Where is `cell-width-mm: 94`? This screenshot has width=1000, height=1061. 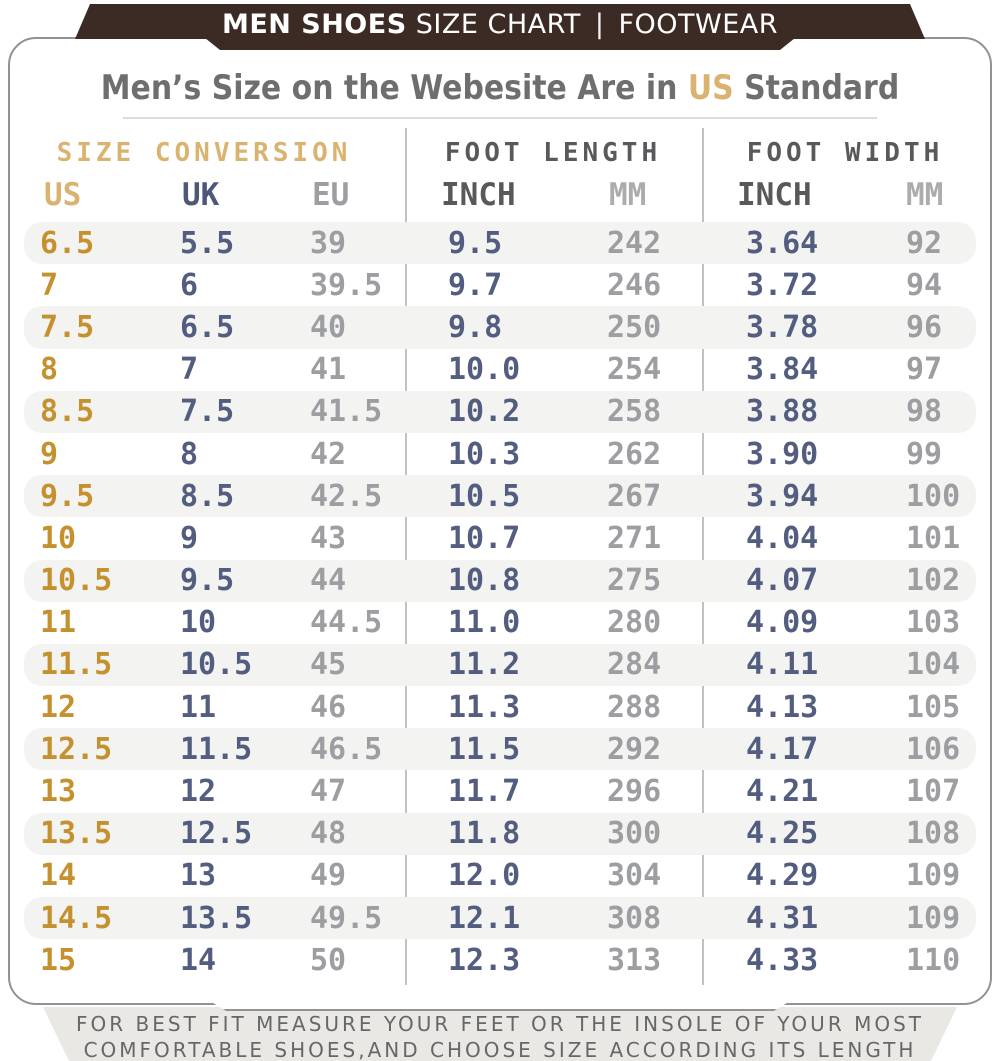 cell-width-mm: 94 is located at coordinates (924, 285).